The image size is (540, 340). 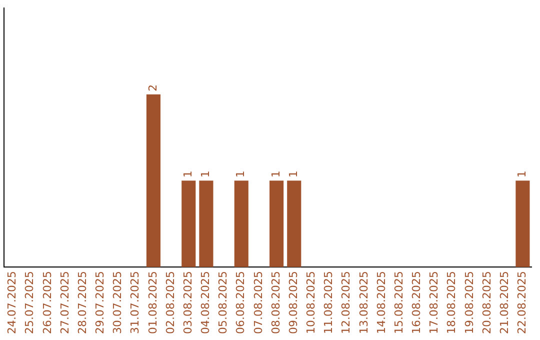 What do you see at coordinates (346, 302) in the screenshot?
I see `x-tick-label: 12.08.2025` at bounding box center [346, 302].